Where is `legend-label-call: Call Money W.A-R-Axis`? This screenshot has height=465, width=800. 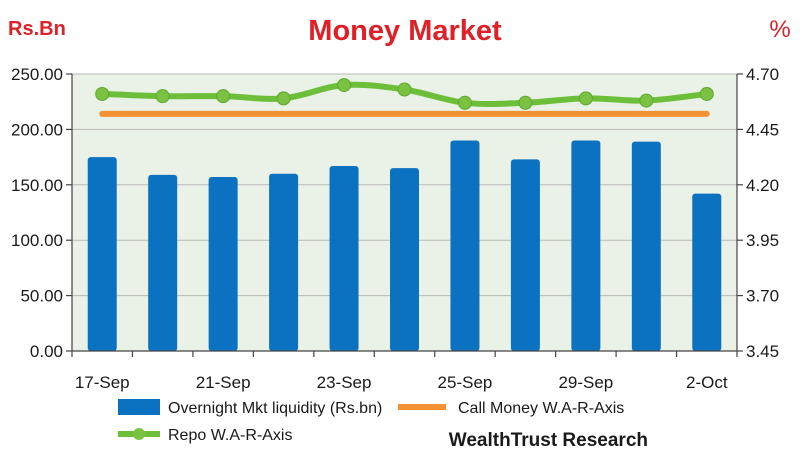 legend-label-call: Call Money W.A-R-Axis is located at coordinates (541, 408).